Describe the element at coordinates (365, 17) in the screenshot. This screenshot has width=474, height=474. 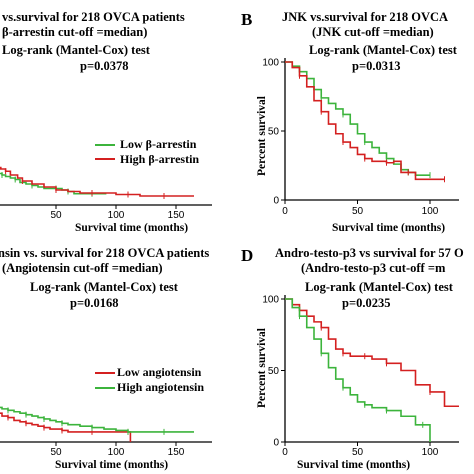
I see `panel-b-title: JNK vs.survival for 218 OVCA` at that location.